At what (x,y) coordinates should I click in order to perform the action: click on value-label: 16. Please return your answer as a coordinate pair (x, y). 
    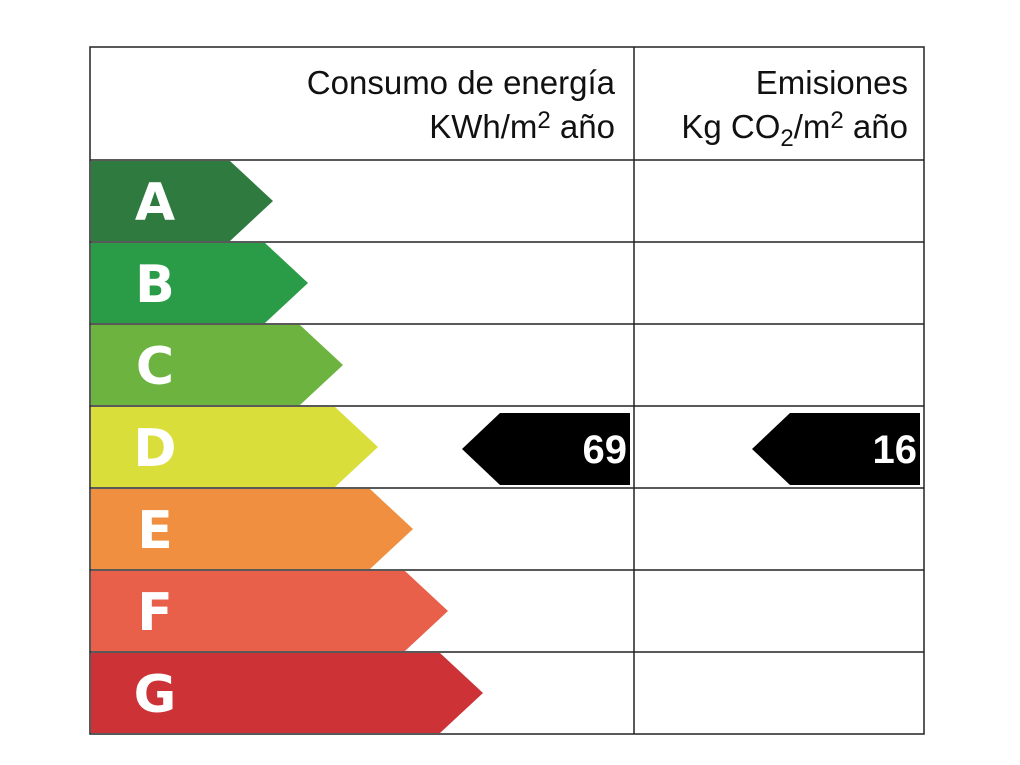
    Looking at the image, I should click on (895, 450).